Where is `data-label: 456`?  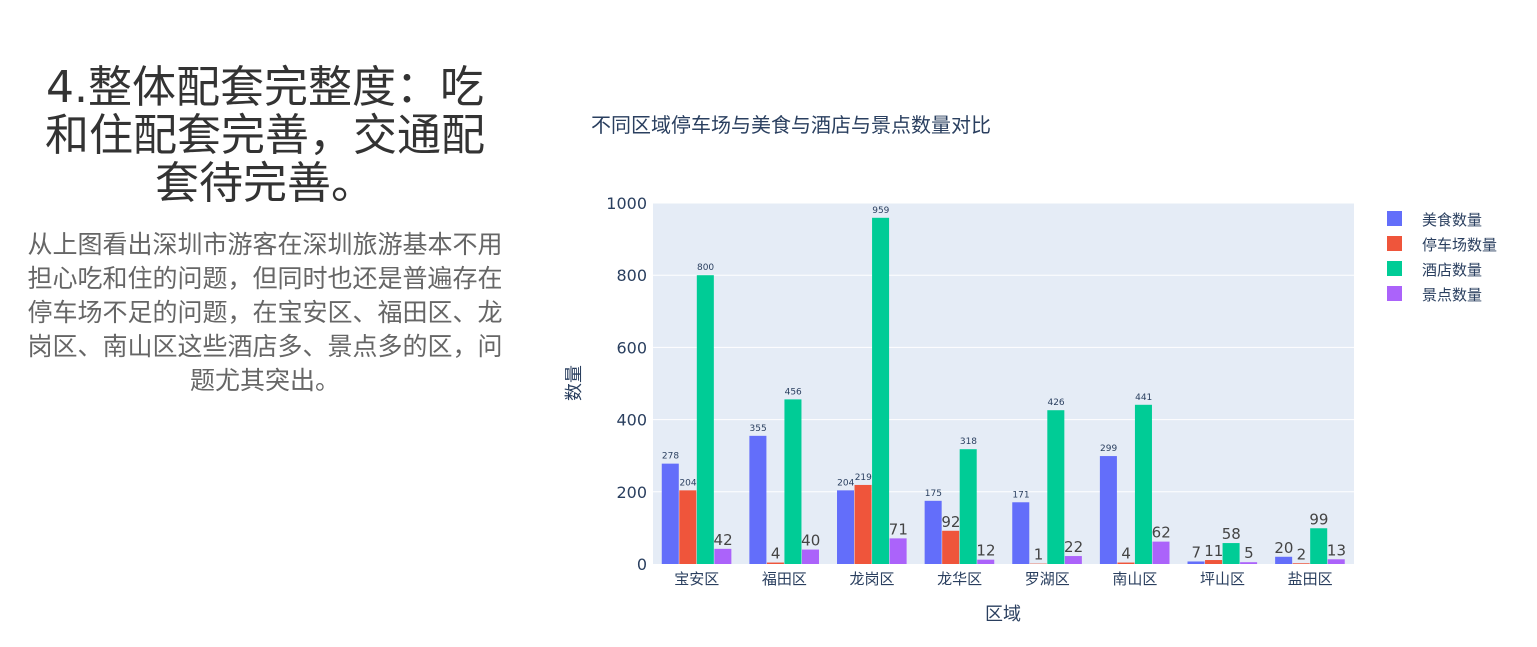 data-label: 456 is located at coordinates (793, 392).